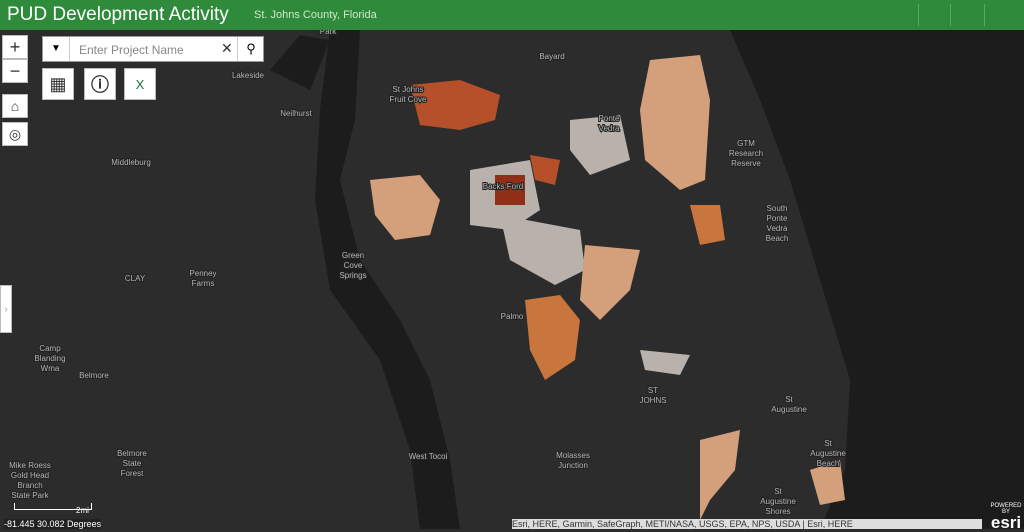 The height and width of the screenshot is (532, 1024). What do you see at coordinates (250, 49) in the screenshot?
I see `search-button: ⚲` at bounding box center [250, 49].